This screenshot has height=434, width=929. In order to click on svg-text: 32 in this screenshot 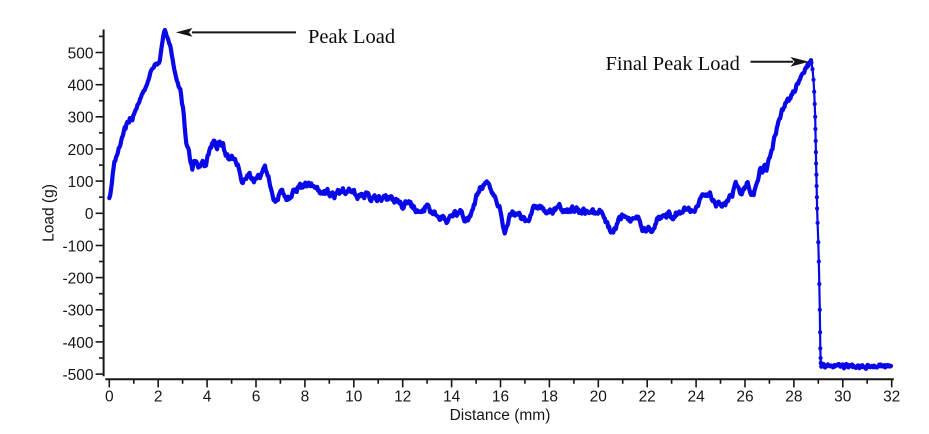, I will do `click(891, 397)`.